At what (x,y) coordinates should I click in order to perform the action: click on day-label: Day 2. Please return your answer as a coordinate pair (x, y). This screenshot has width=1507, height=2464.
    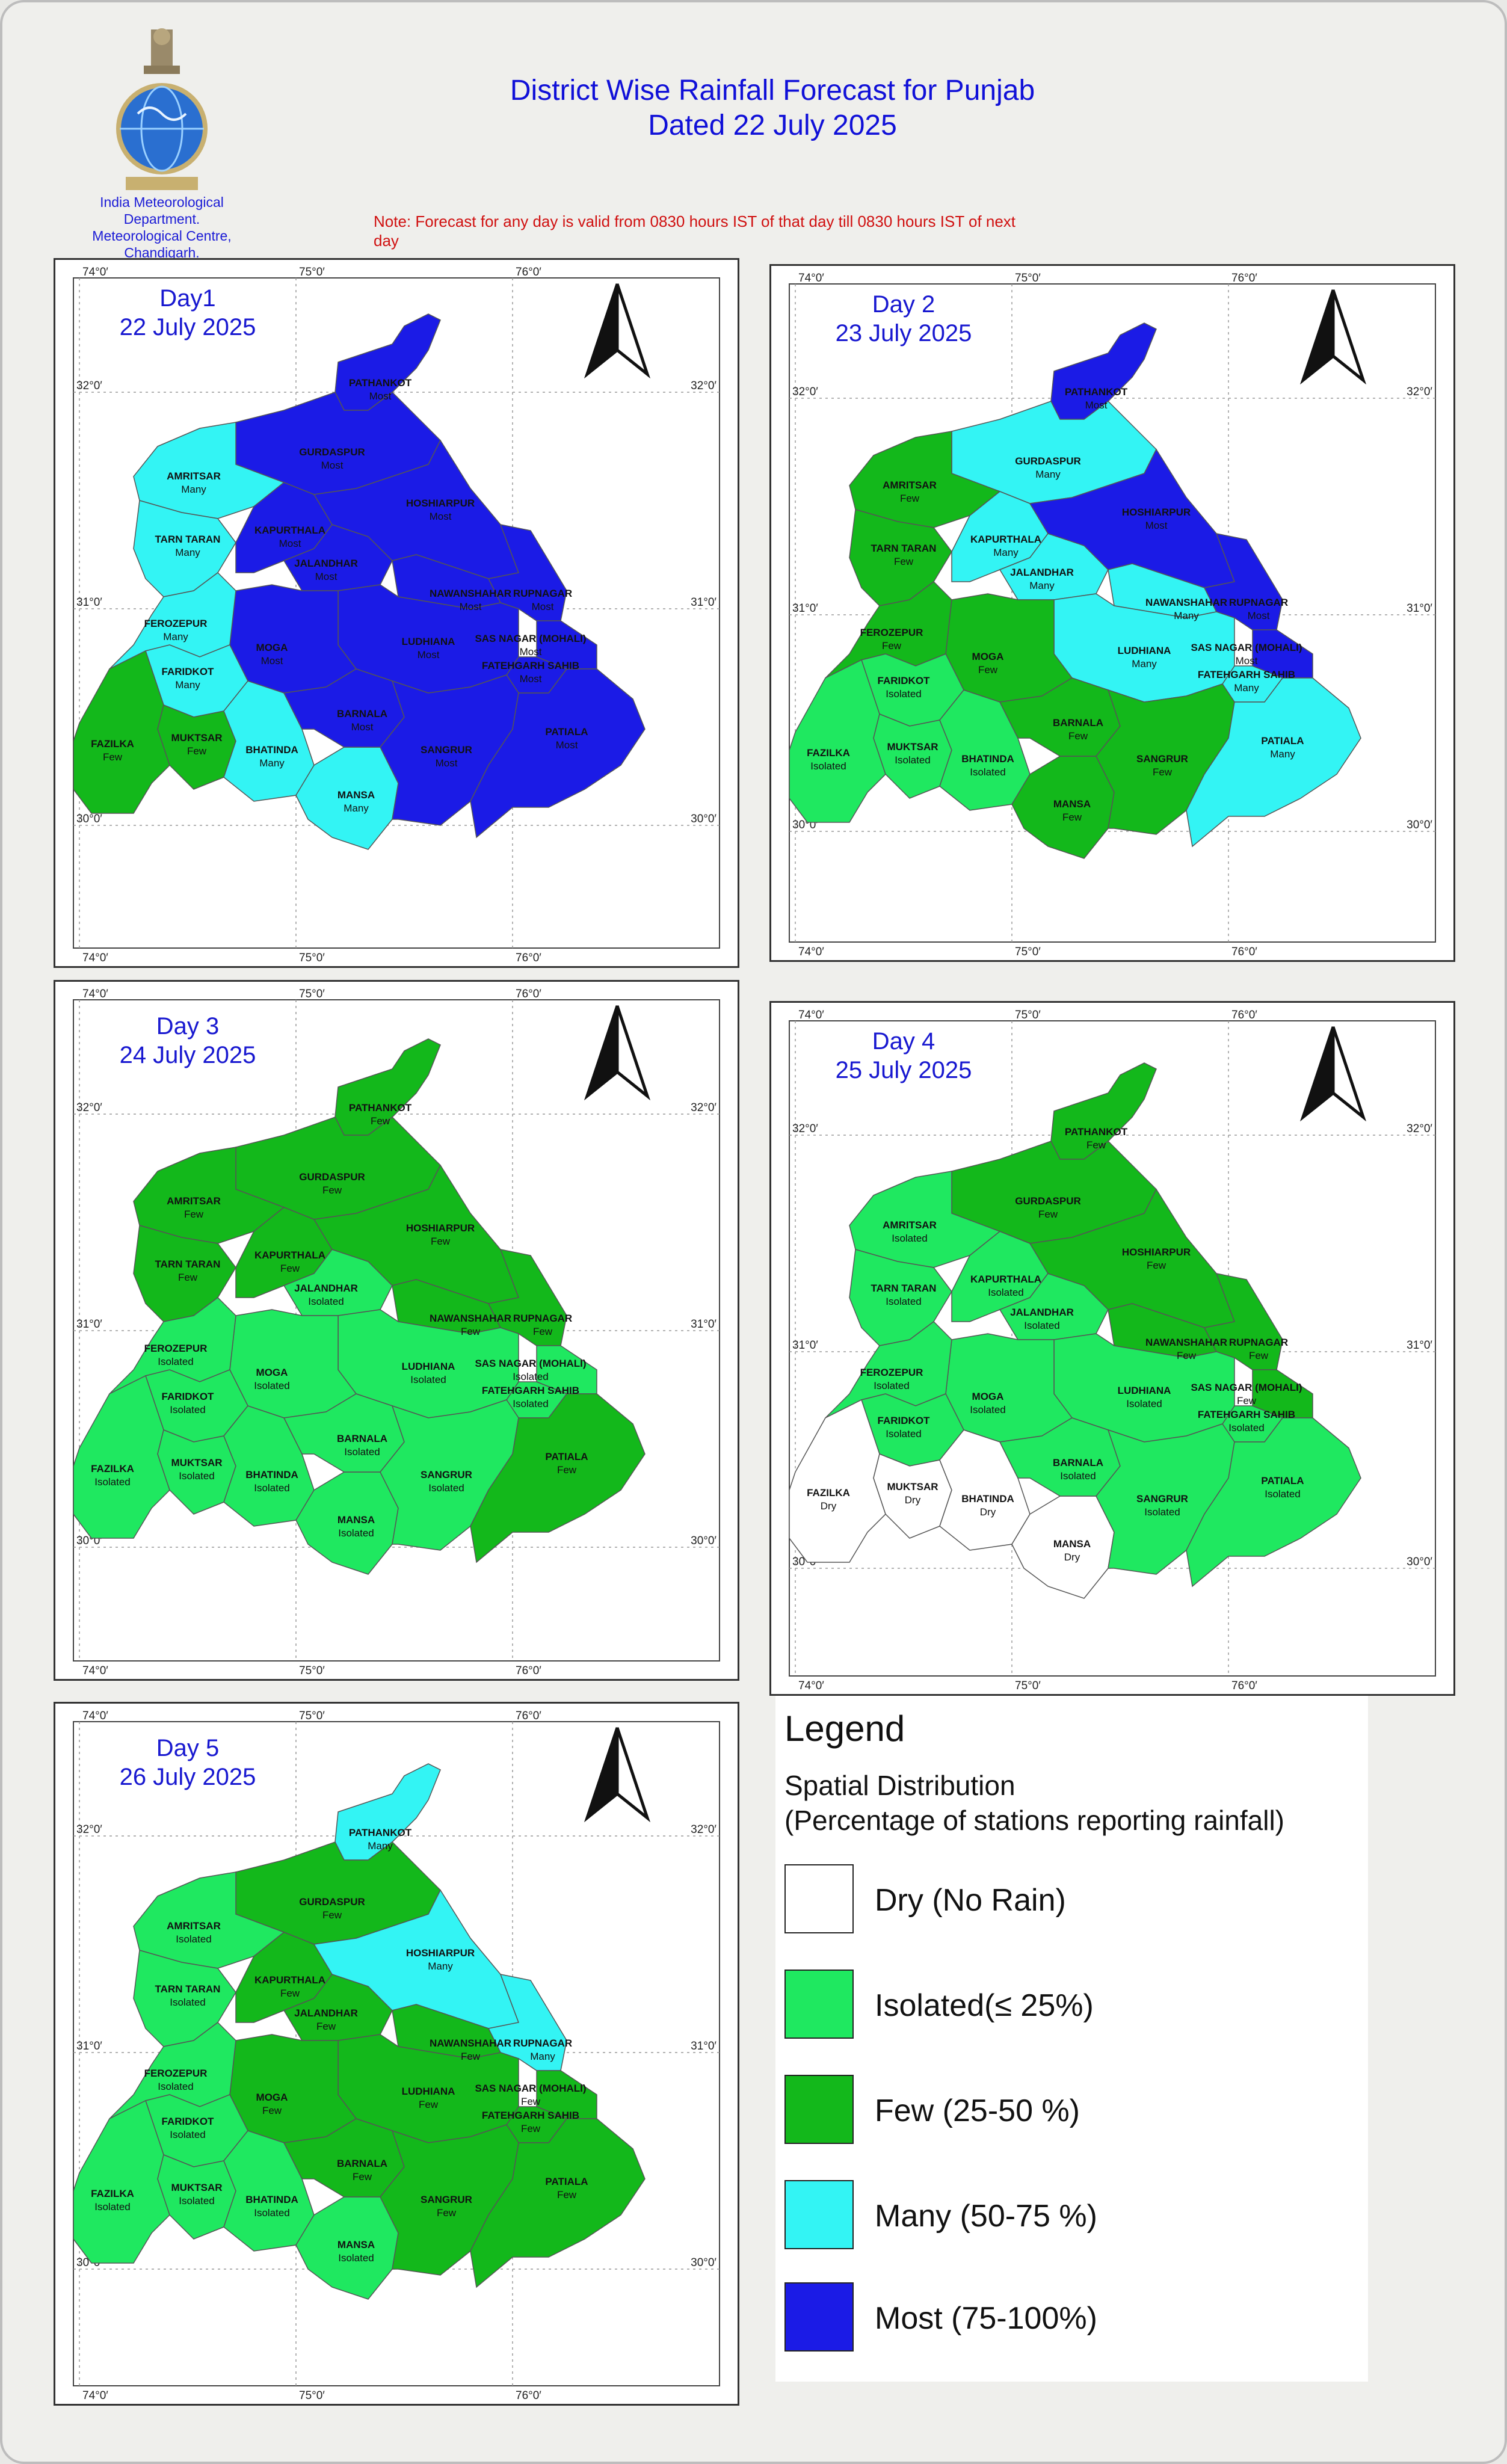
    Looking at the image, I should click on (904, 304).